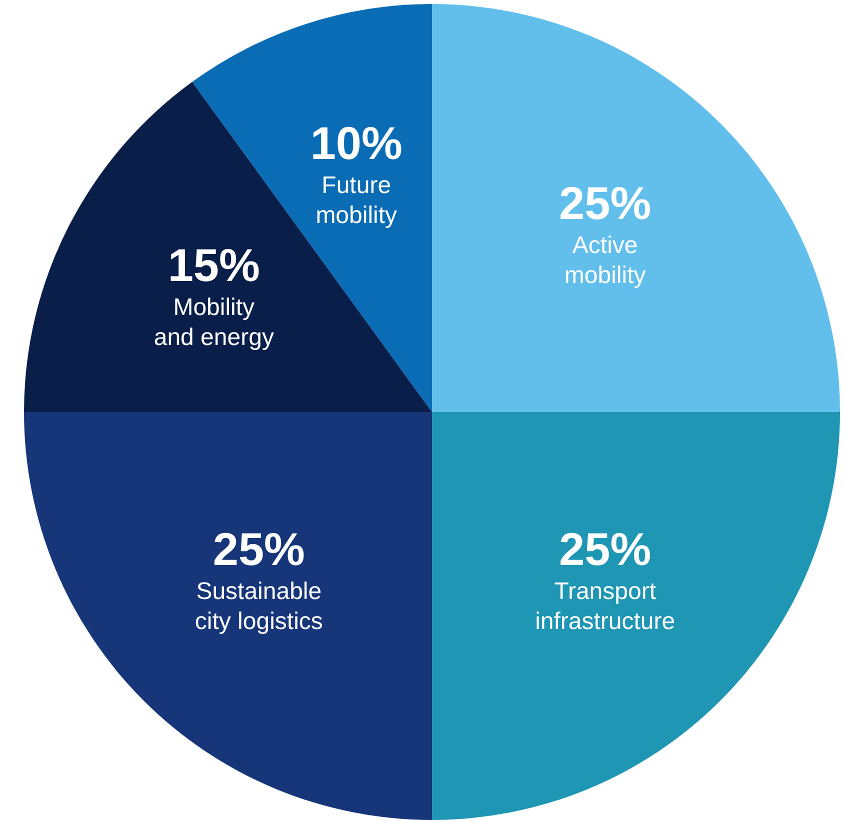 This screenshot has width=846, height=820. What do you see at coordinates (214, 322) in the screenshot?
I see `slice-label: Mobility and energy` at bounding box center [214, 322].